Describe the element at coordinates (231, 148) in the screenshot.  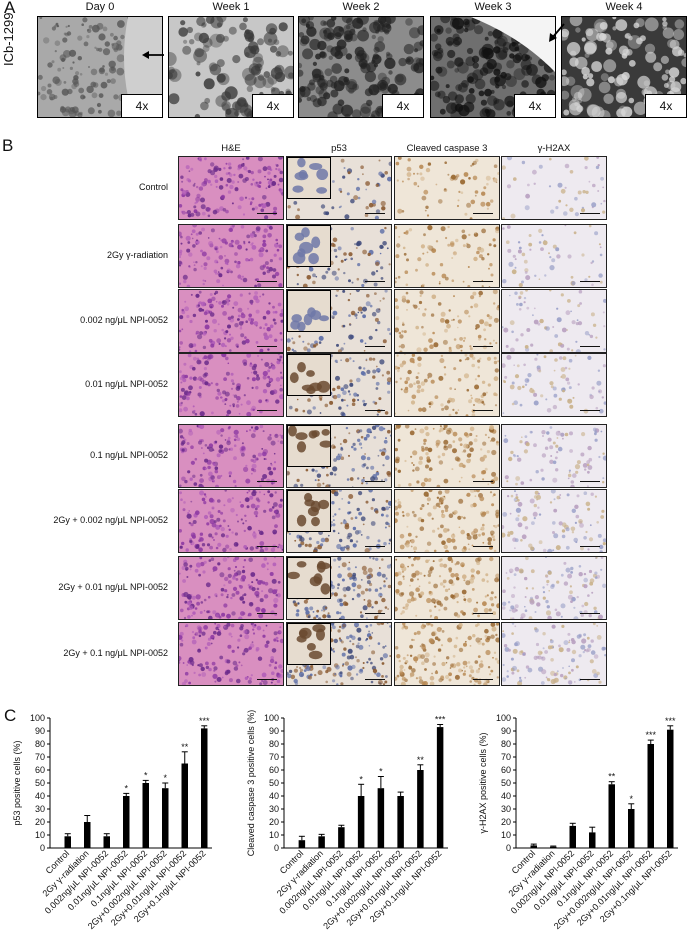
I see `stain-header: H&E` at that location.